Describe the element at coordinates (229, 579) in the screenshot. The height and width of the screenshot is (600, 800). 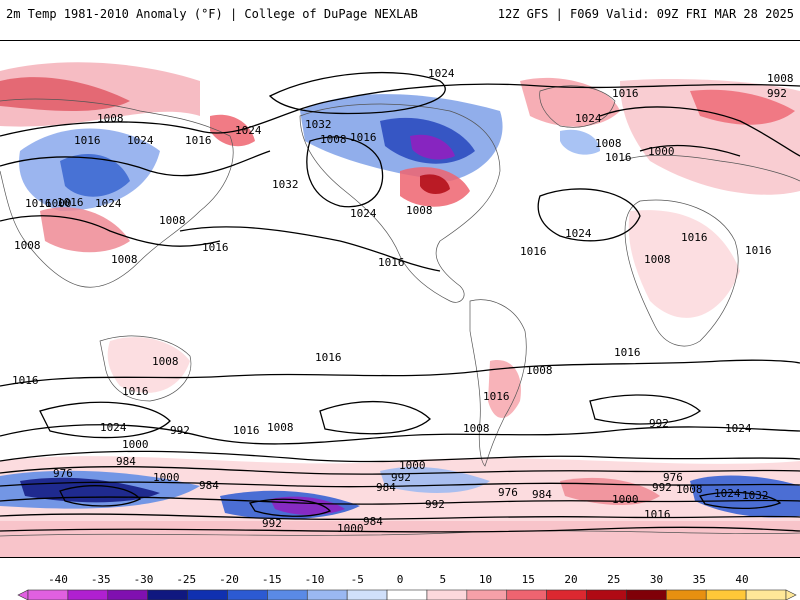
I see `colorbar-tick-label: -20` at that location.